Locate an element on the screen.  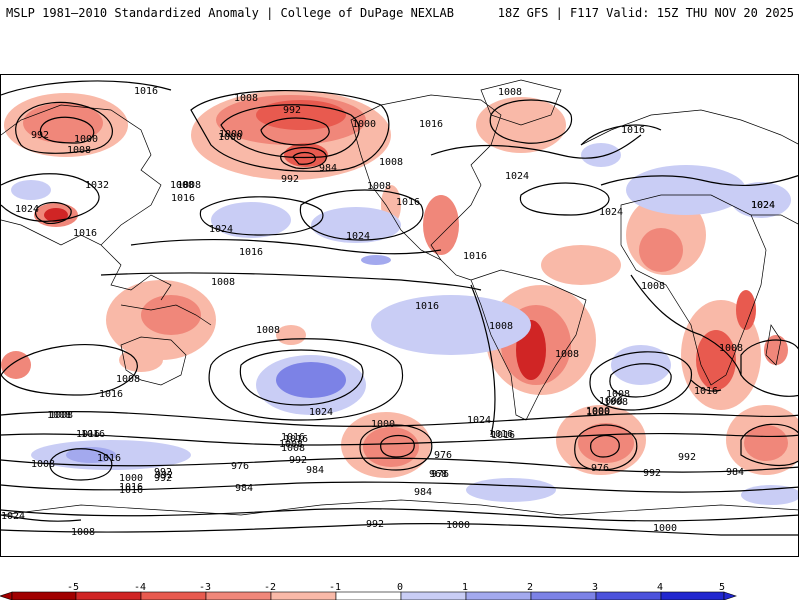
colorbar-arrow-right is located at coordinates (730, 595).